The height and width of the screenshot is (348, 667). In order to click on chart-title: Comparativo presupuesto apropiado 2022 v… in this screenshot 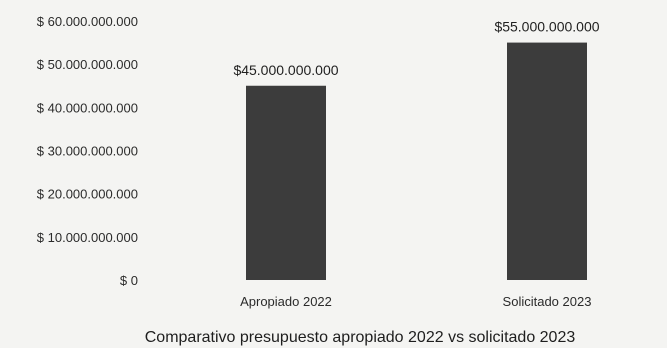, I will do `click(360, 337)`.